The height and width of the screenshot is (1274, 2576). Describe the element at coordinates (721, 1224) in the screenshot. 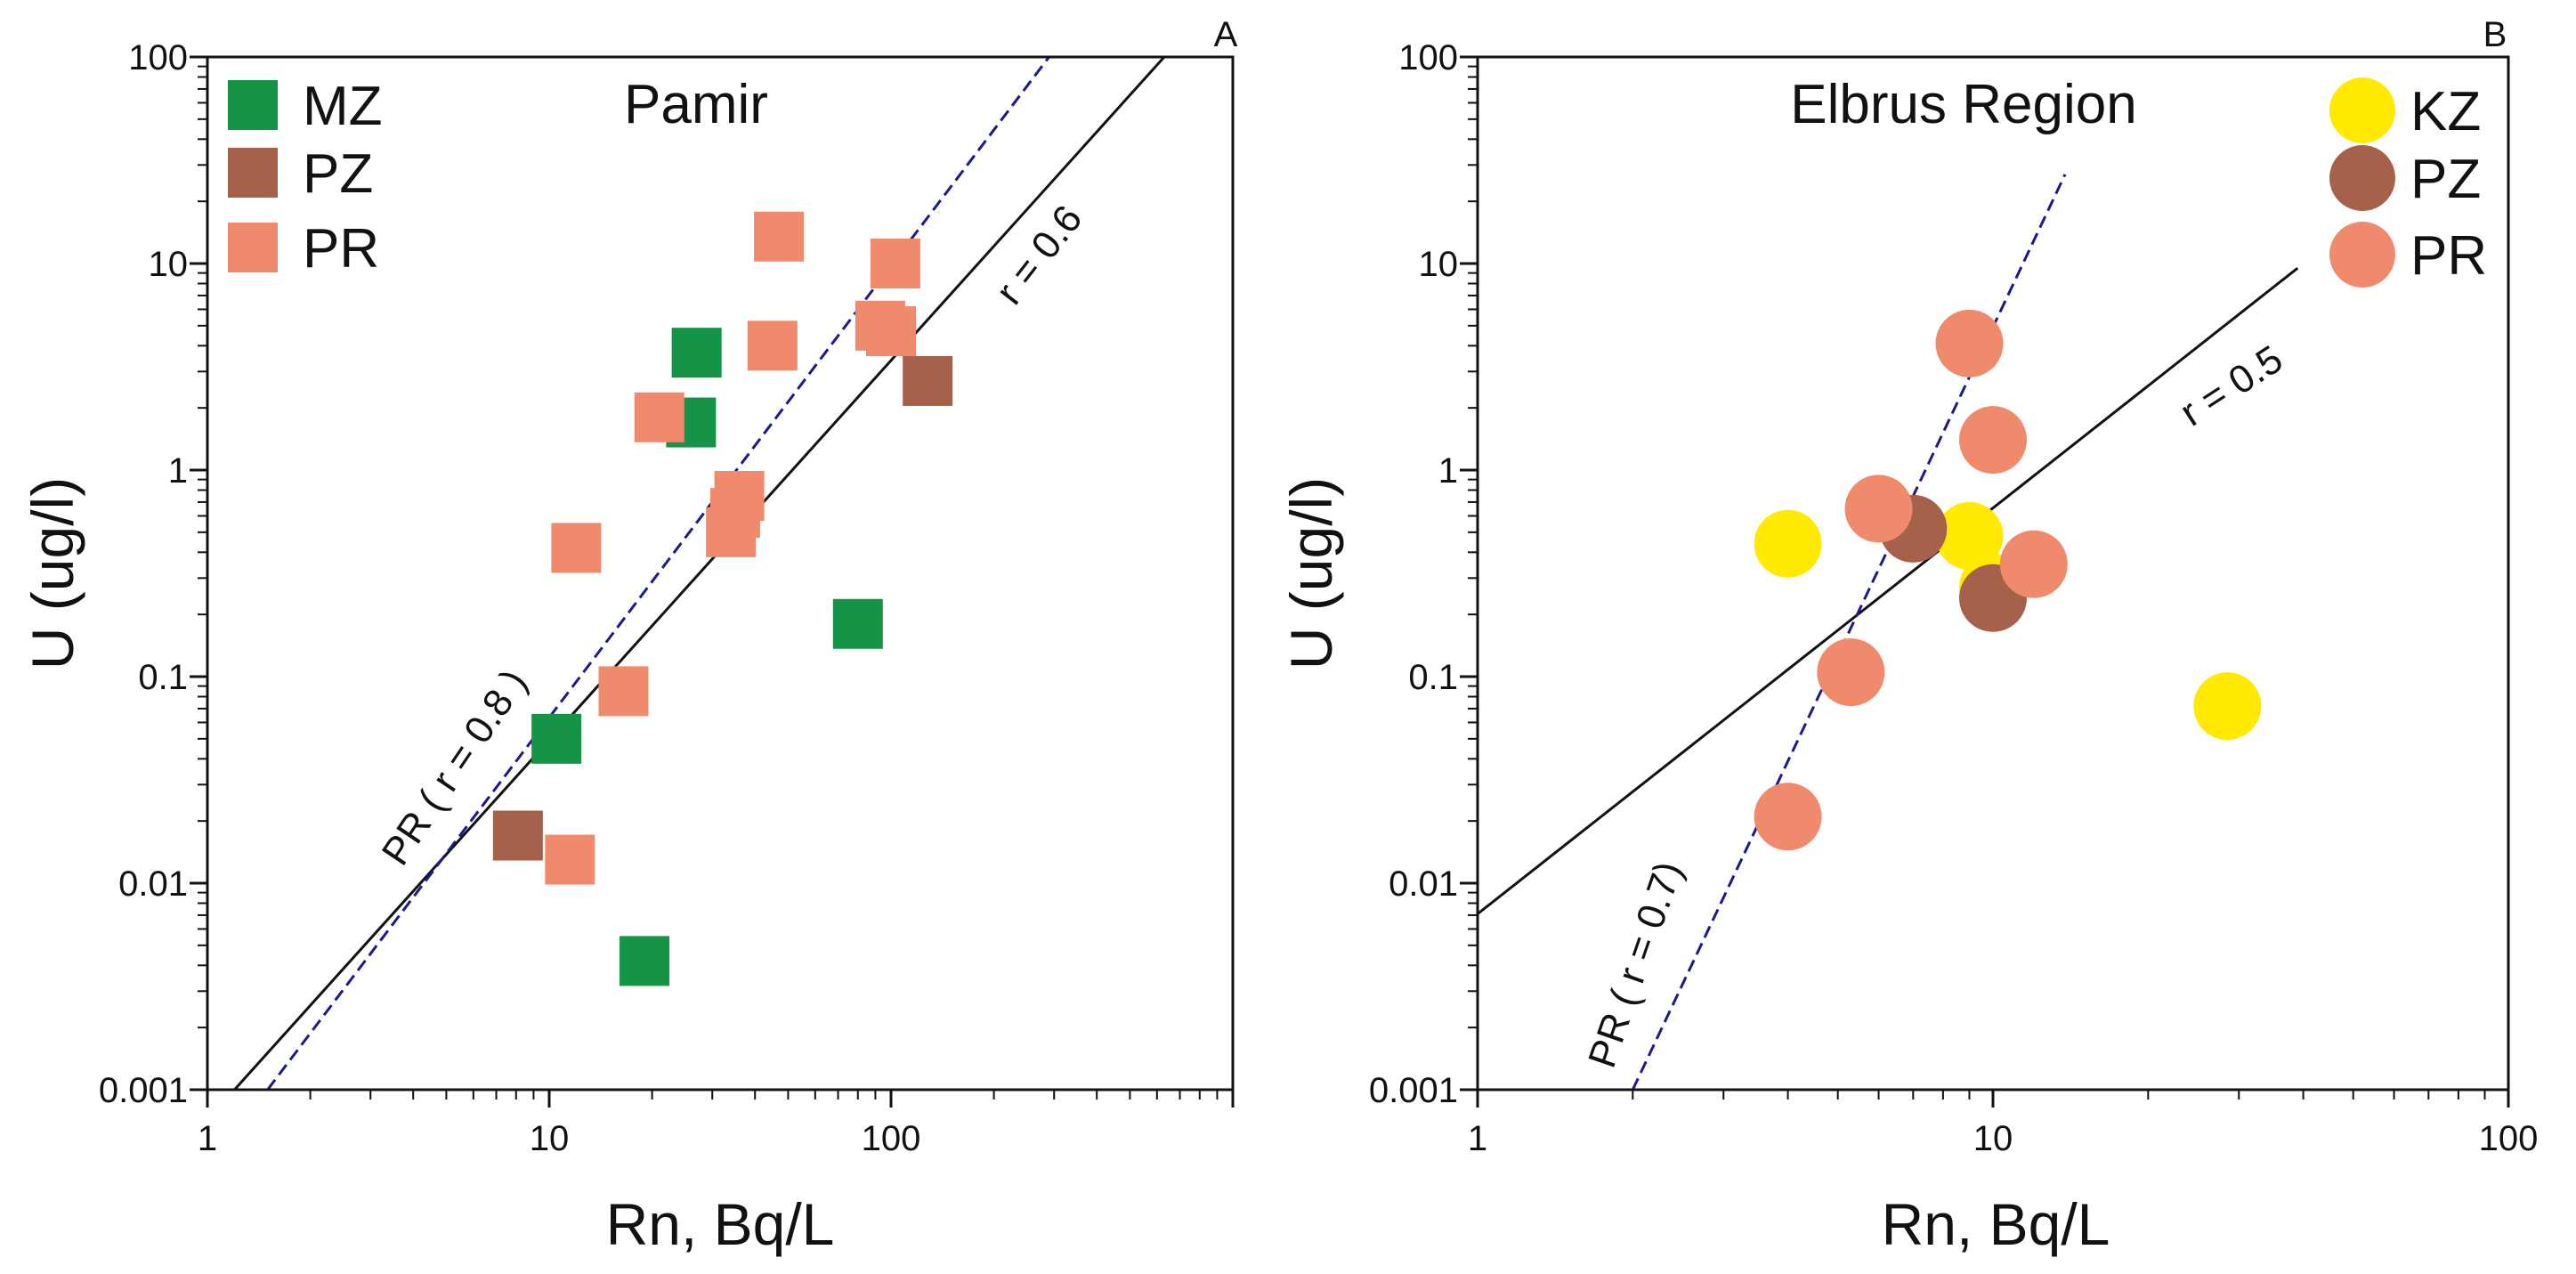

I see `panel-a-x-axis-title: Rn, Bq/L` at that location.